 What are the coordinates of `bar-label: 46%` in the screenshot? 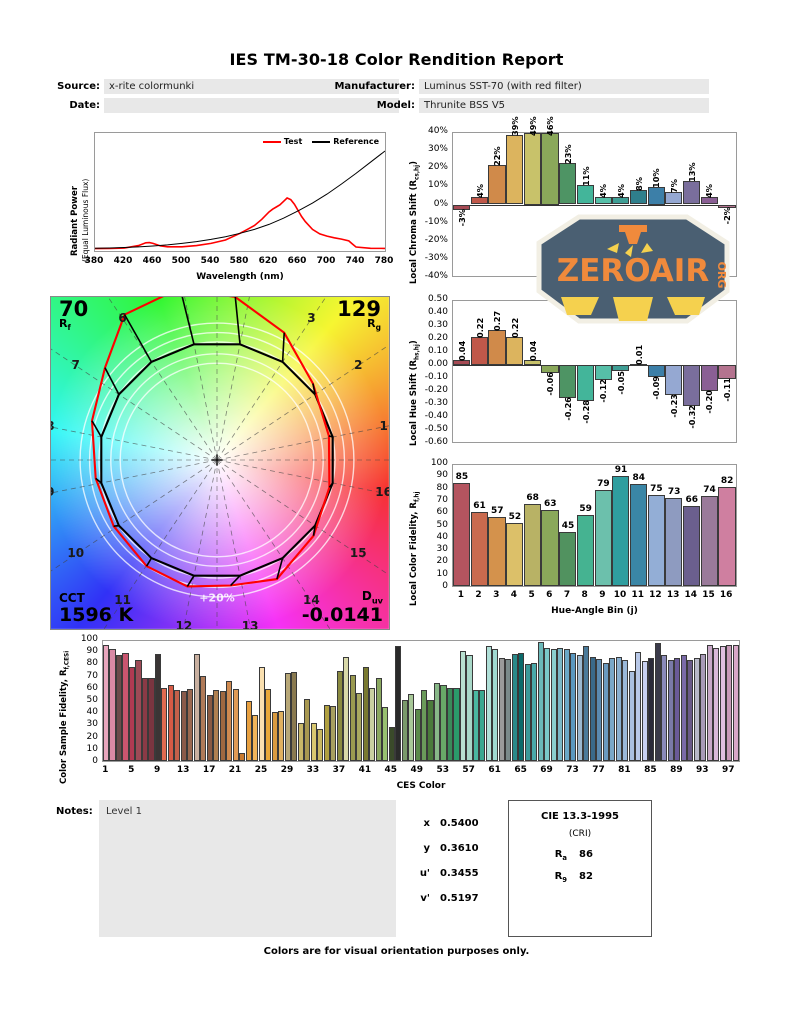 It's located at (550, 126).